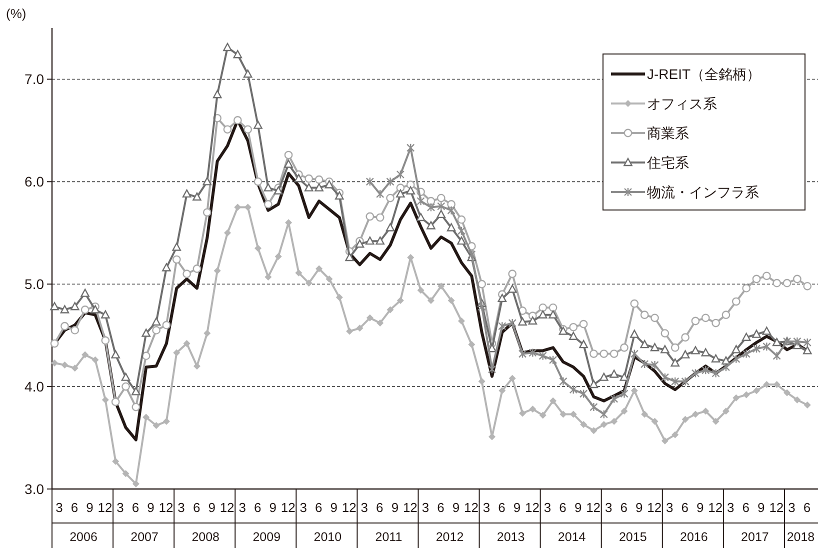 This screenshot has height=548, width=818. Describe the element at coordinates (34, 489) in the screenshot. I see `y-tick-label: 3.0` at that location.